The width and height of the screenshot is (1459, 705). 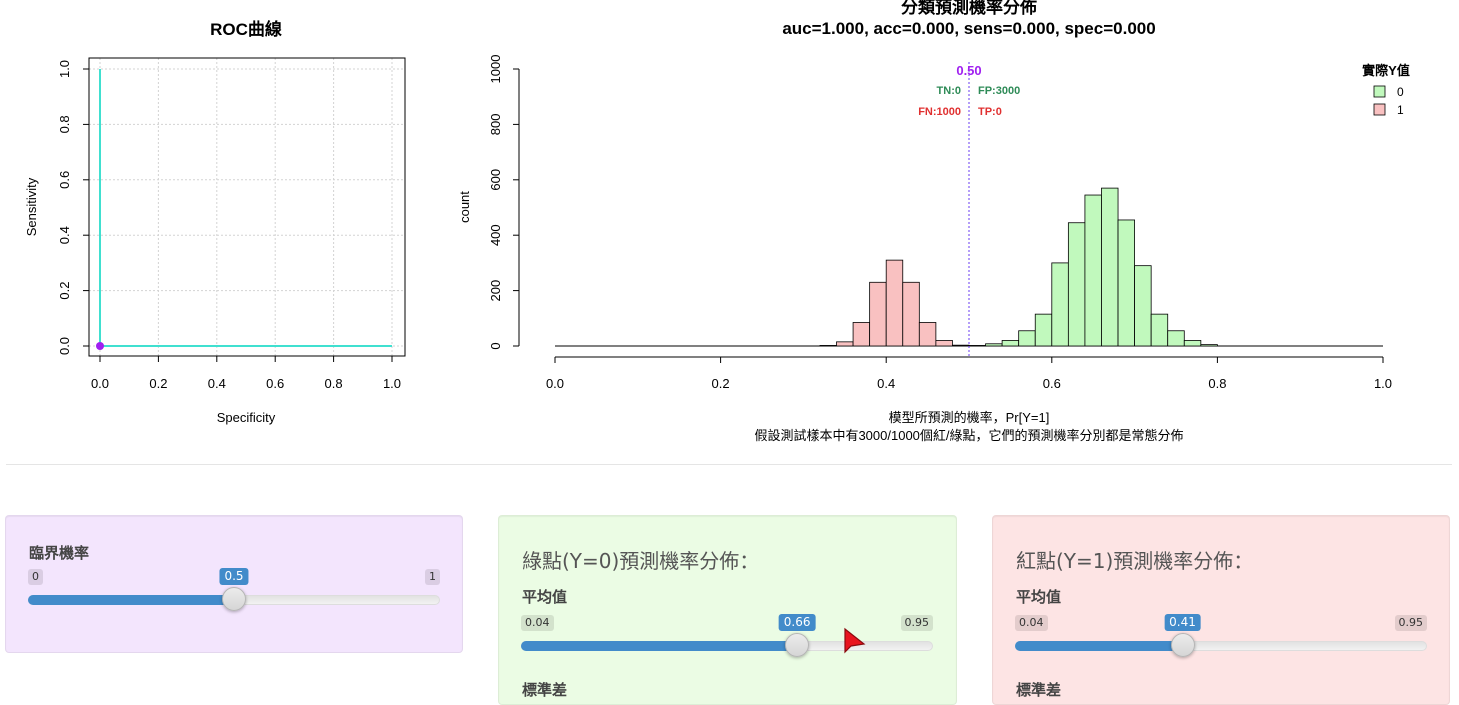 I want to click on legend-label-0: 0, so click(x=1400, y=92).